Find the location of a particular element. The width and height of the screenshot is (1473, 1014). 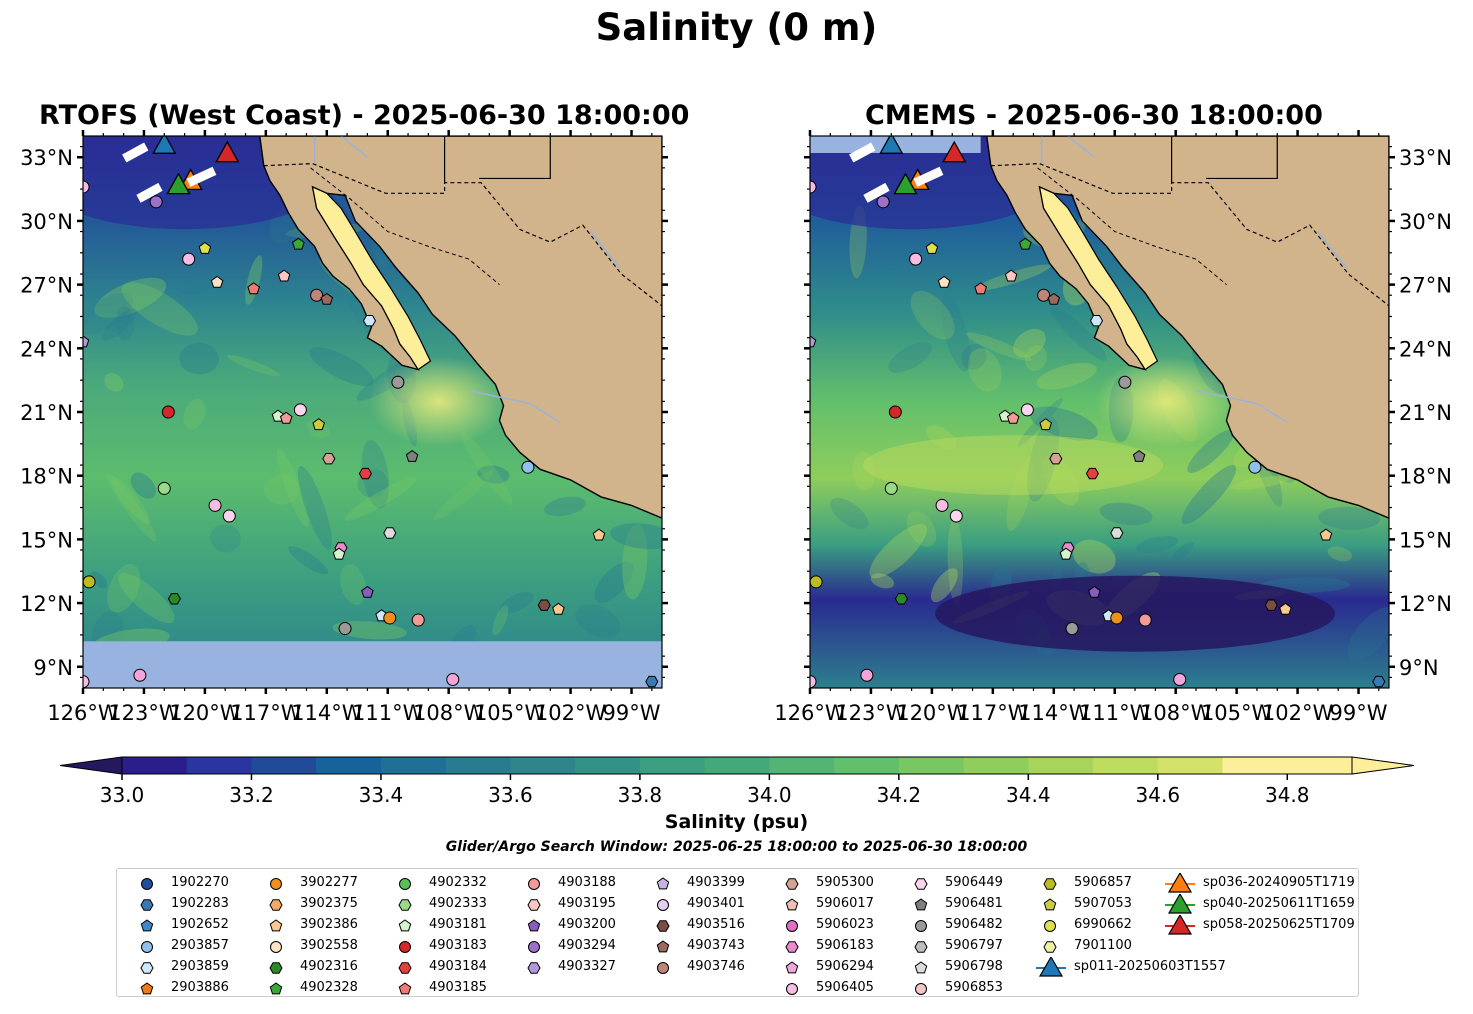

legend-label: 4902332 is located at coordinates (458, 882).